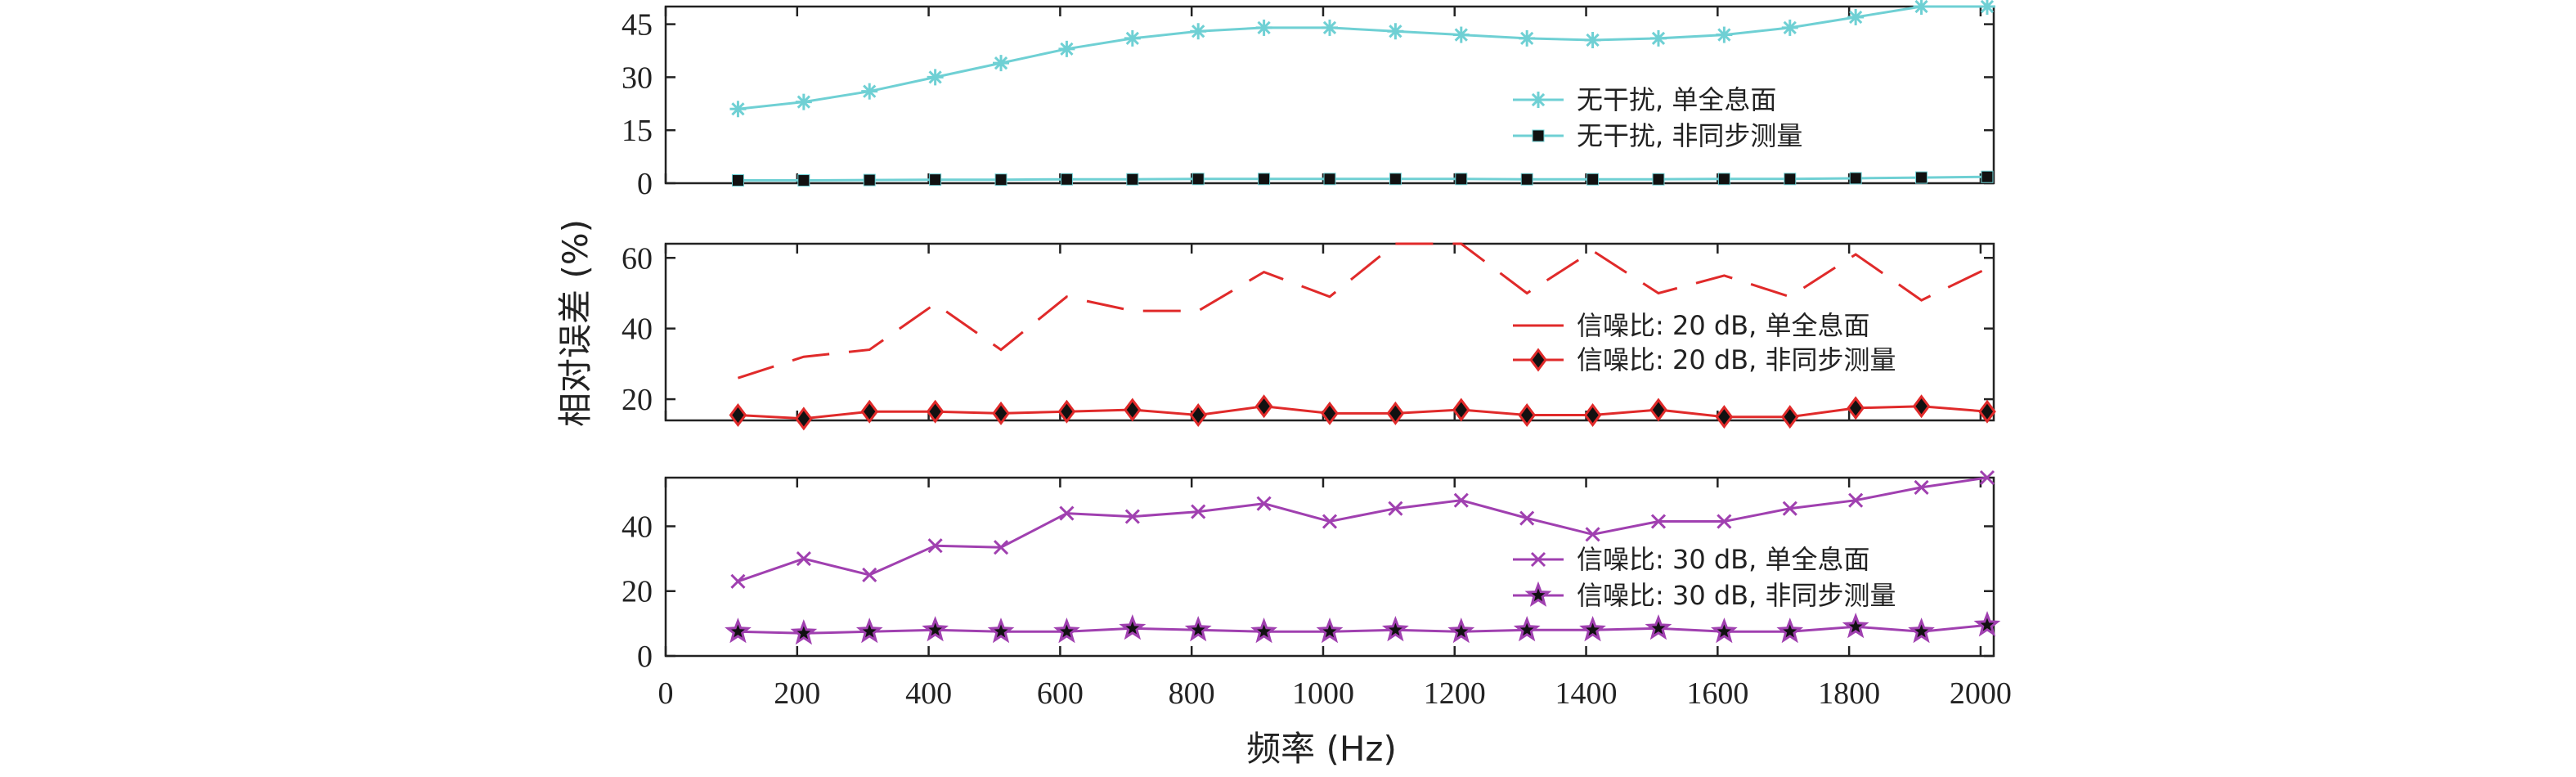 This screenshot has height=777, width=2576. Describe the element at coordinates (1676, 99) in the screenshot. I see `legend-entry: 无干扰, 单全息面` at that location.